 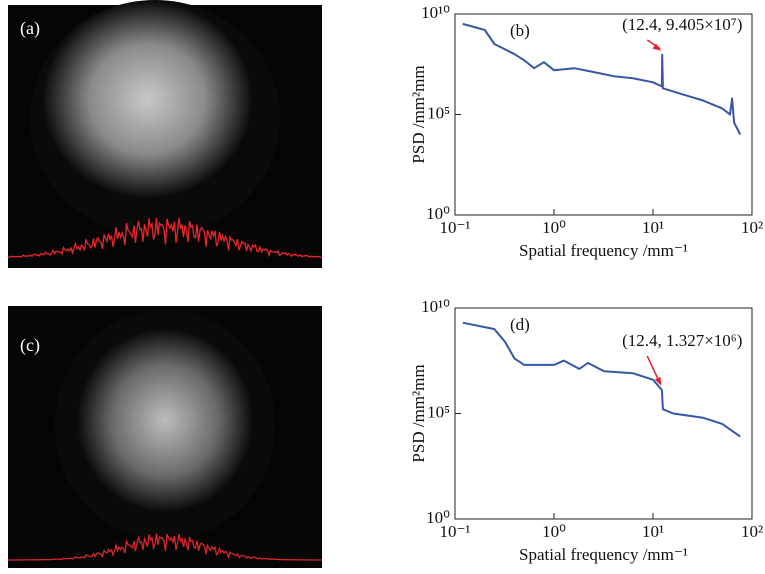 I want to click on panel-label: (b), so click(x=520, y=30).